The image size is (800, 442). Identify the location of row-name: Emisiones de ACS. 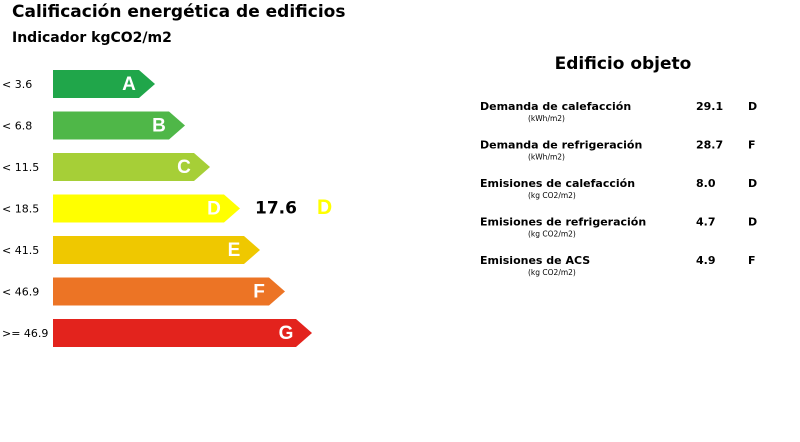
(535, 260).